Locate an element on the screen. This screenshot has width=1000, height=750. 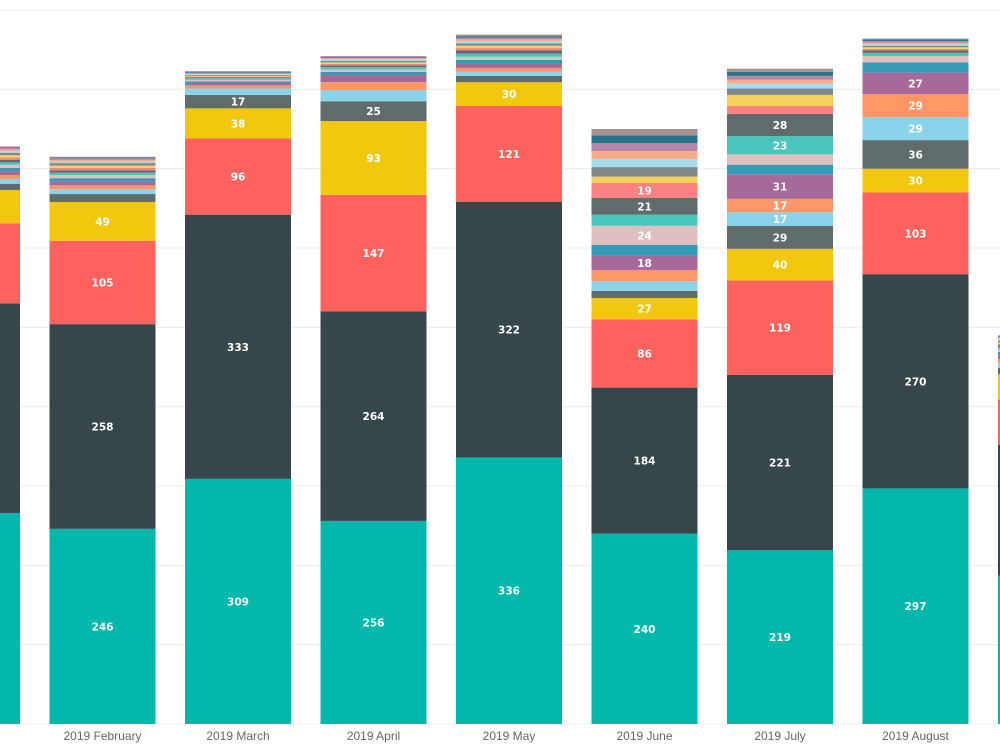
data-label: 147 is located at coordinates (374, 254).